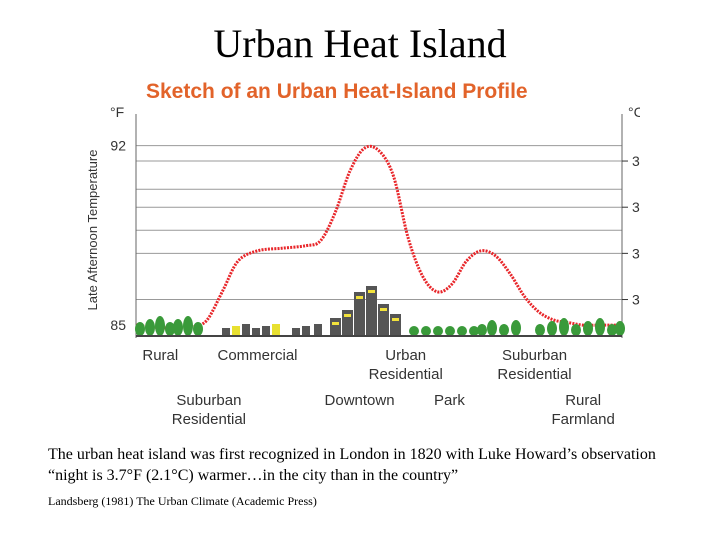 This screenshot has width=720, height=540. What do you see at coordinates (92, 230) in the screenshot?
I see `y-axis-label: Late Afternoon Temperature` at bounding box center [92, 230].